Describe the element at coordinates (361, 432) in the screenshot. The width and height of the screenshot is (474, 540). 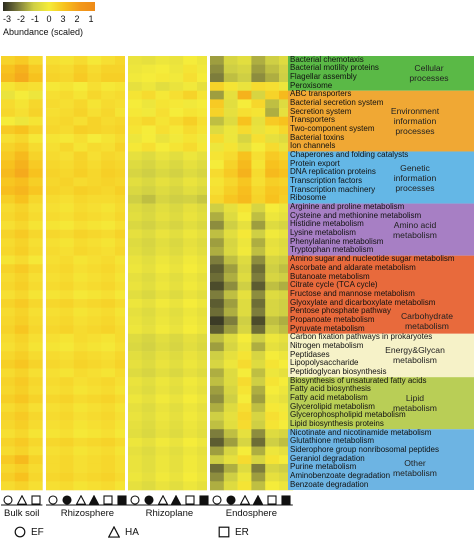
I see `row-label: Nicotinate and nicotinamide metabolism` at that location.